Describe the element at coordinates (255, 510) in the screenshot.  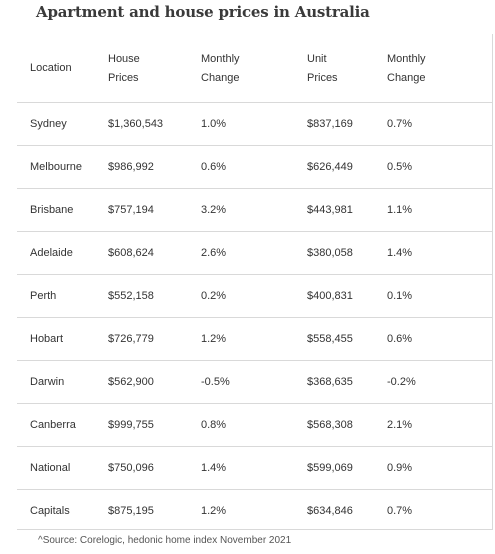
I see `table-row: Capitals $875,195 1.2% $634,846 0.7%` at that location.